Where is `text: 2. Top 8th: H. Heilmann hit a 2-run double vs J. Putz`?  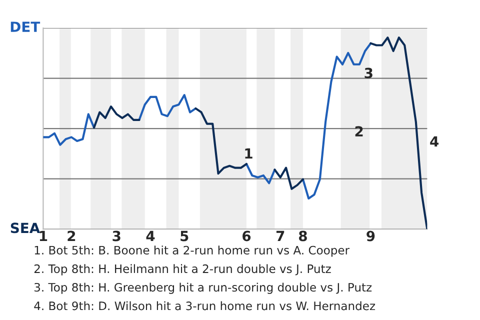 text: 2. Top 8th: H. Heilmann hit a 2-run double vs J. Putz is located at coordinates (182, 270).